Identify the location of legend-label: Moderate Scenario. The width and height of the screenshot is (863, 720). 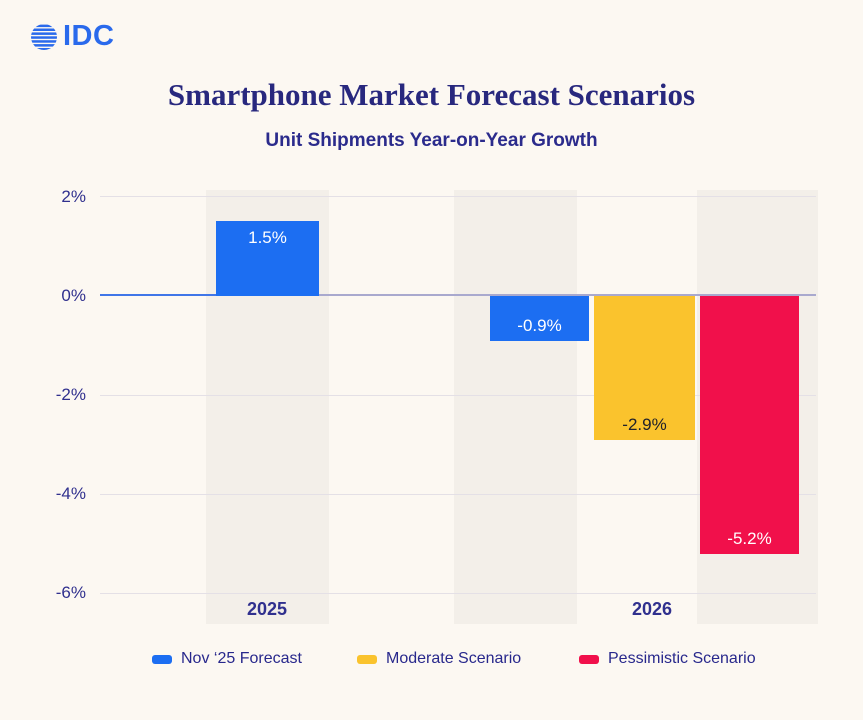
(454, 658).